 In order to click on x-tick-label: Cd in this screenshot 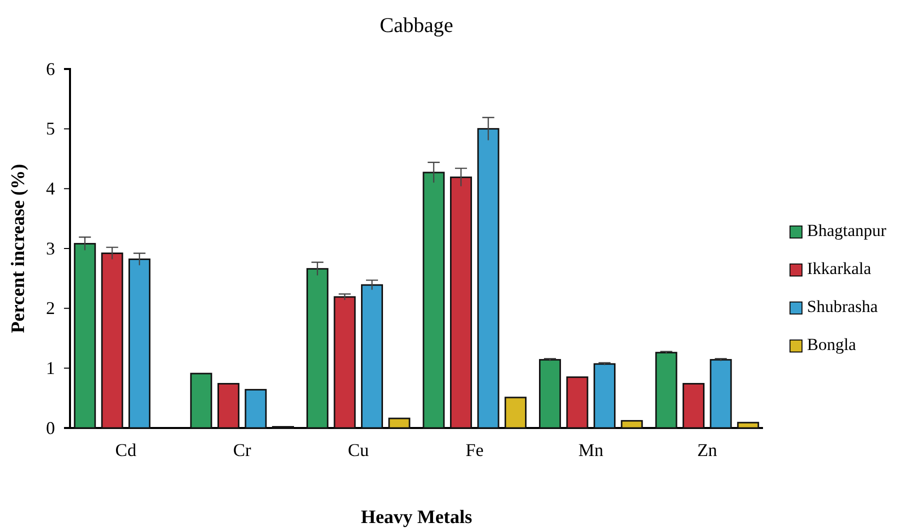, I will do `click(125, 450)`.